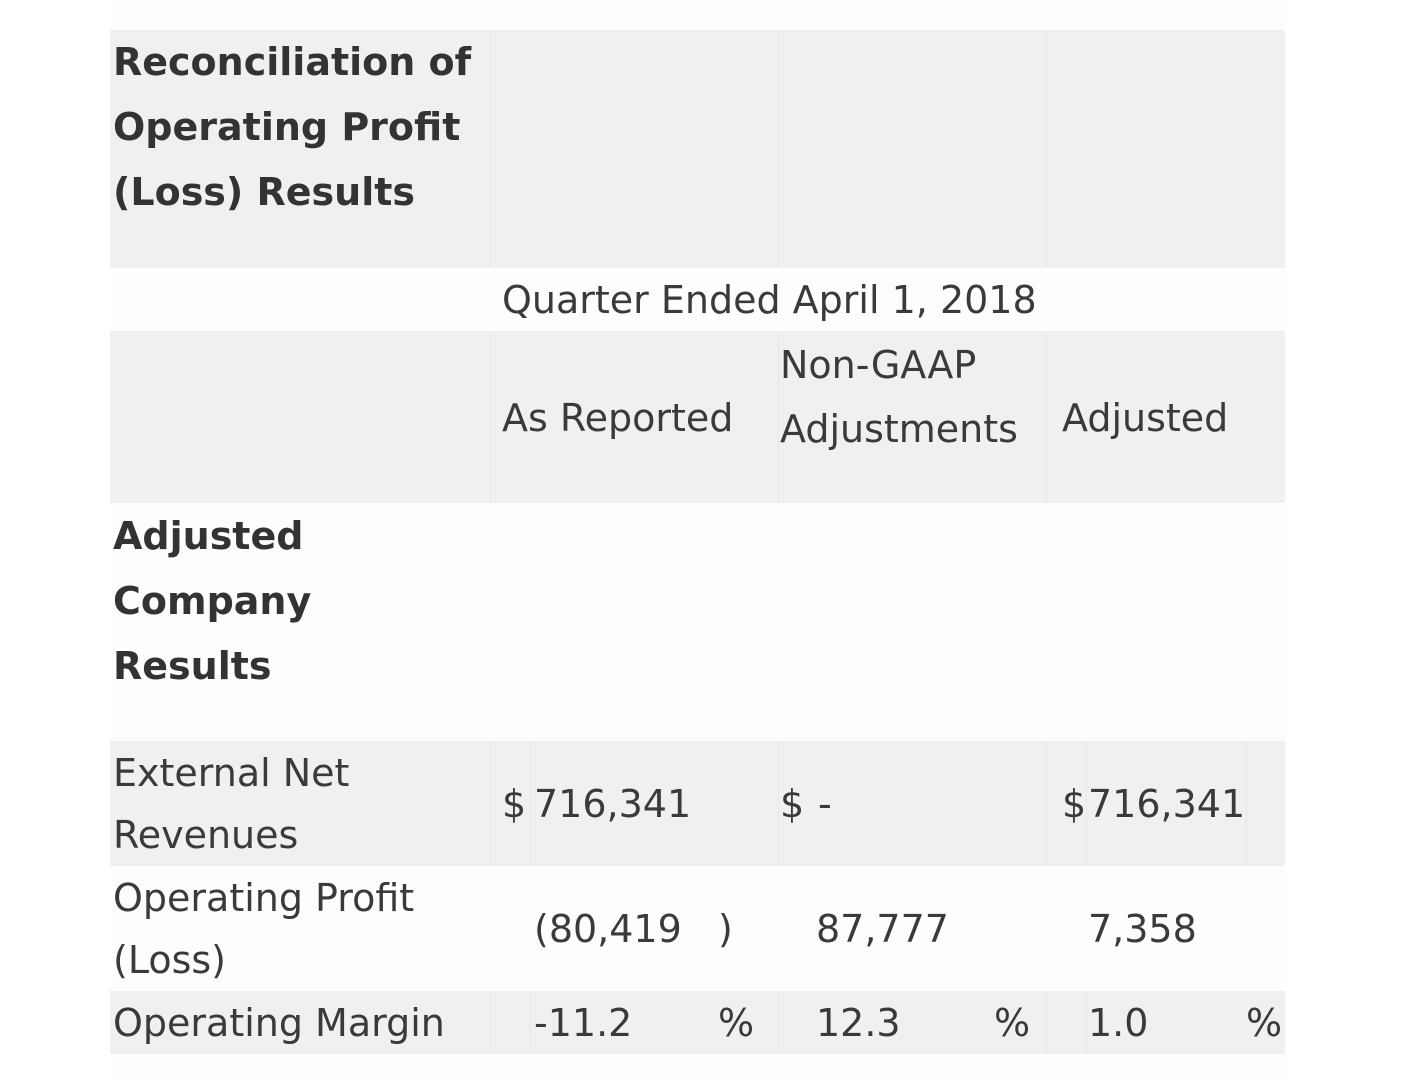  Describe the element at coordinates (514, 804) in the screenshot. I see `as-reported-currency: $` at that location.